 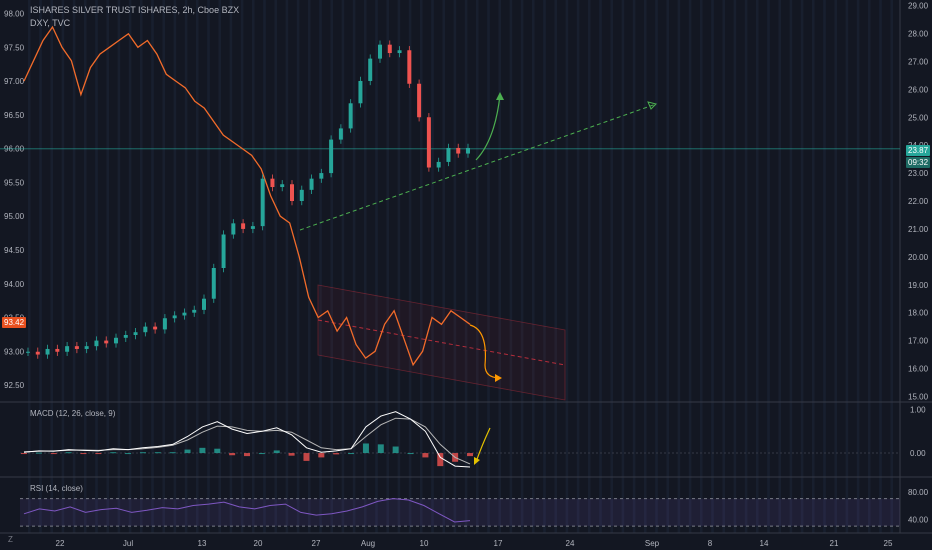 I want to click on left-axis-tick: 94.00, so click(x=14, y=284).